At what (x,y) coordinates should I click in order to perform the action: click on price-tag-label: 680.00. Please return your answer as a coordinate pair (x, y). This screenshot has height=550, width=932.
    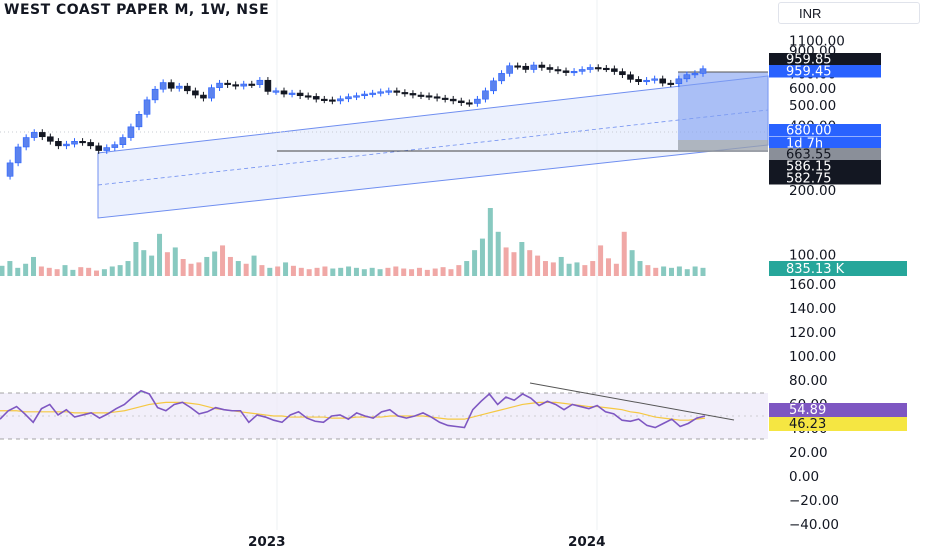
    Looking at the image, I should click on (809, 131).